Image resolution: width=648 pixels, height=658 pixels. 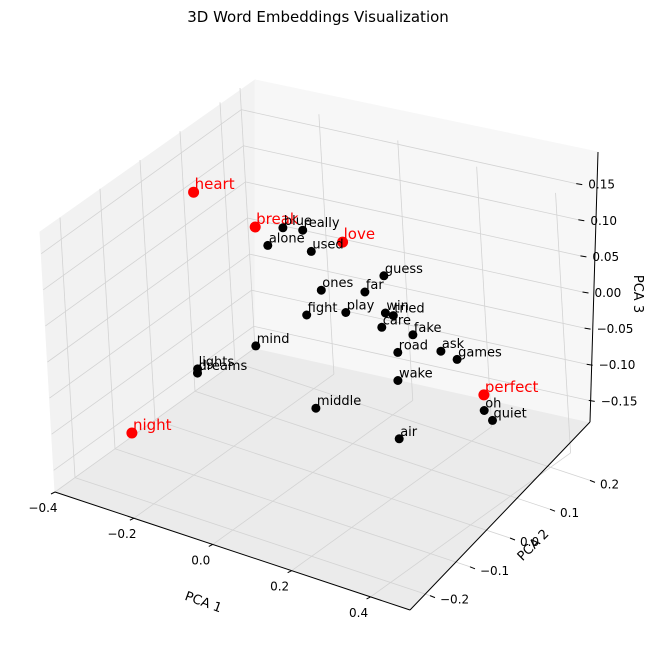 What do you see at coordinates (365, 292) in the screenshot?
I see `data-point-far` at bounding box center [365, 292].